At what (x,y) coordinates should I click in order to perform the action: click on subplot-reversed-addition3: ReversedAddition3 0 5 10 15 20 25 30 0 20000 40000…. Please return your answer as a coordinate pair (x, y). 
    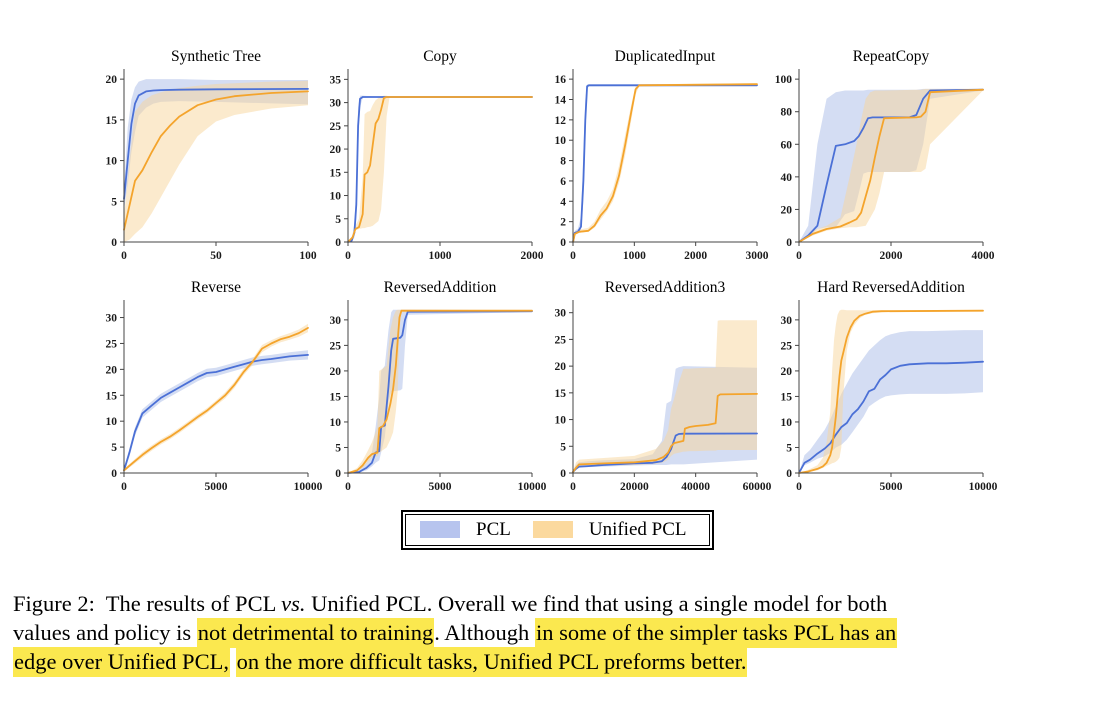
    Looking at the image, I should click on (651, 391).